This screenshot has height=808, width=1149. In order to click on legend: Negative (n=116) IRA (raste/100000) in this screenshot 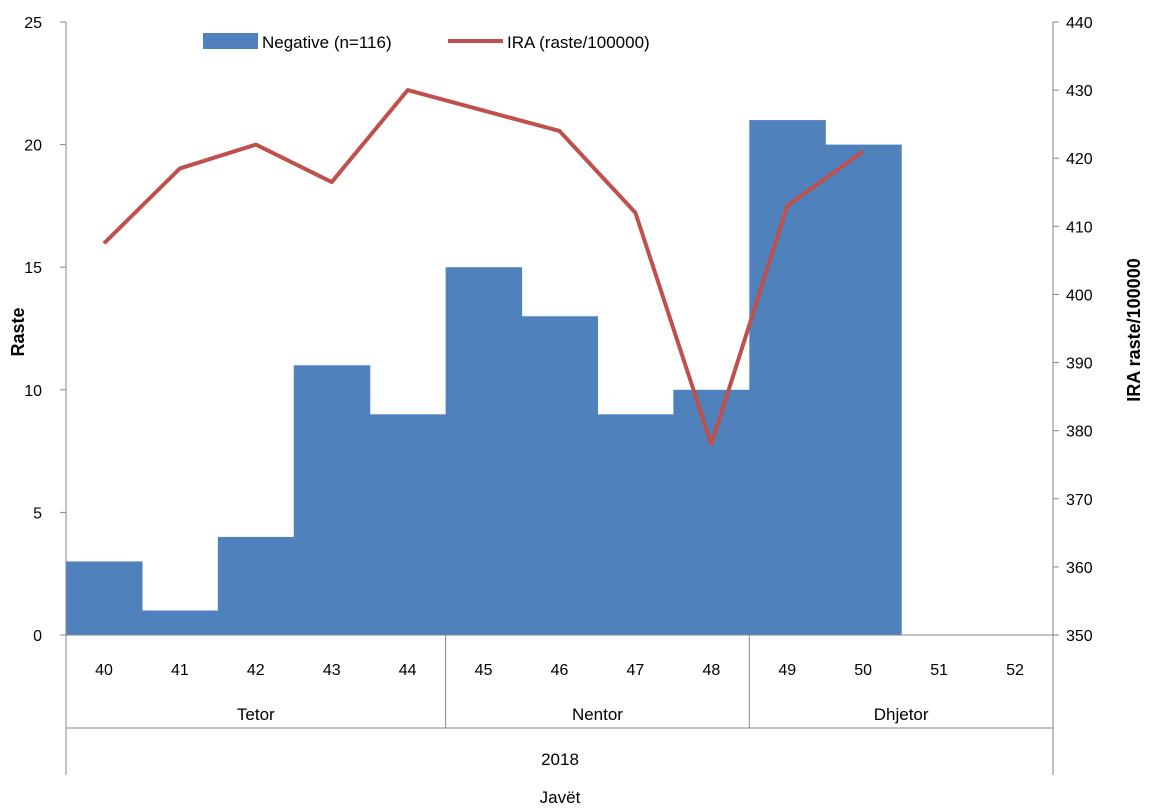, I will do `click(426, 42)`.